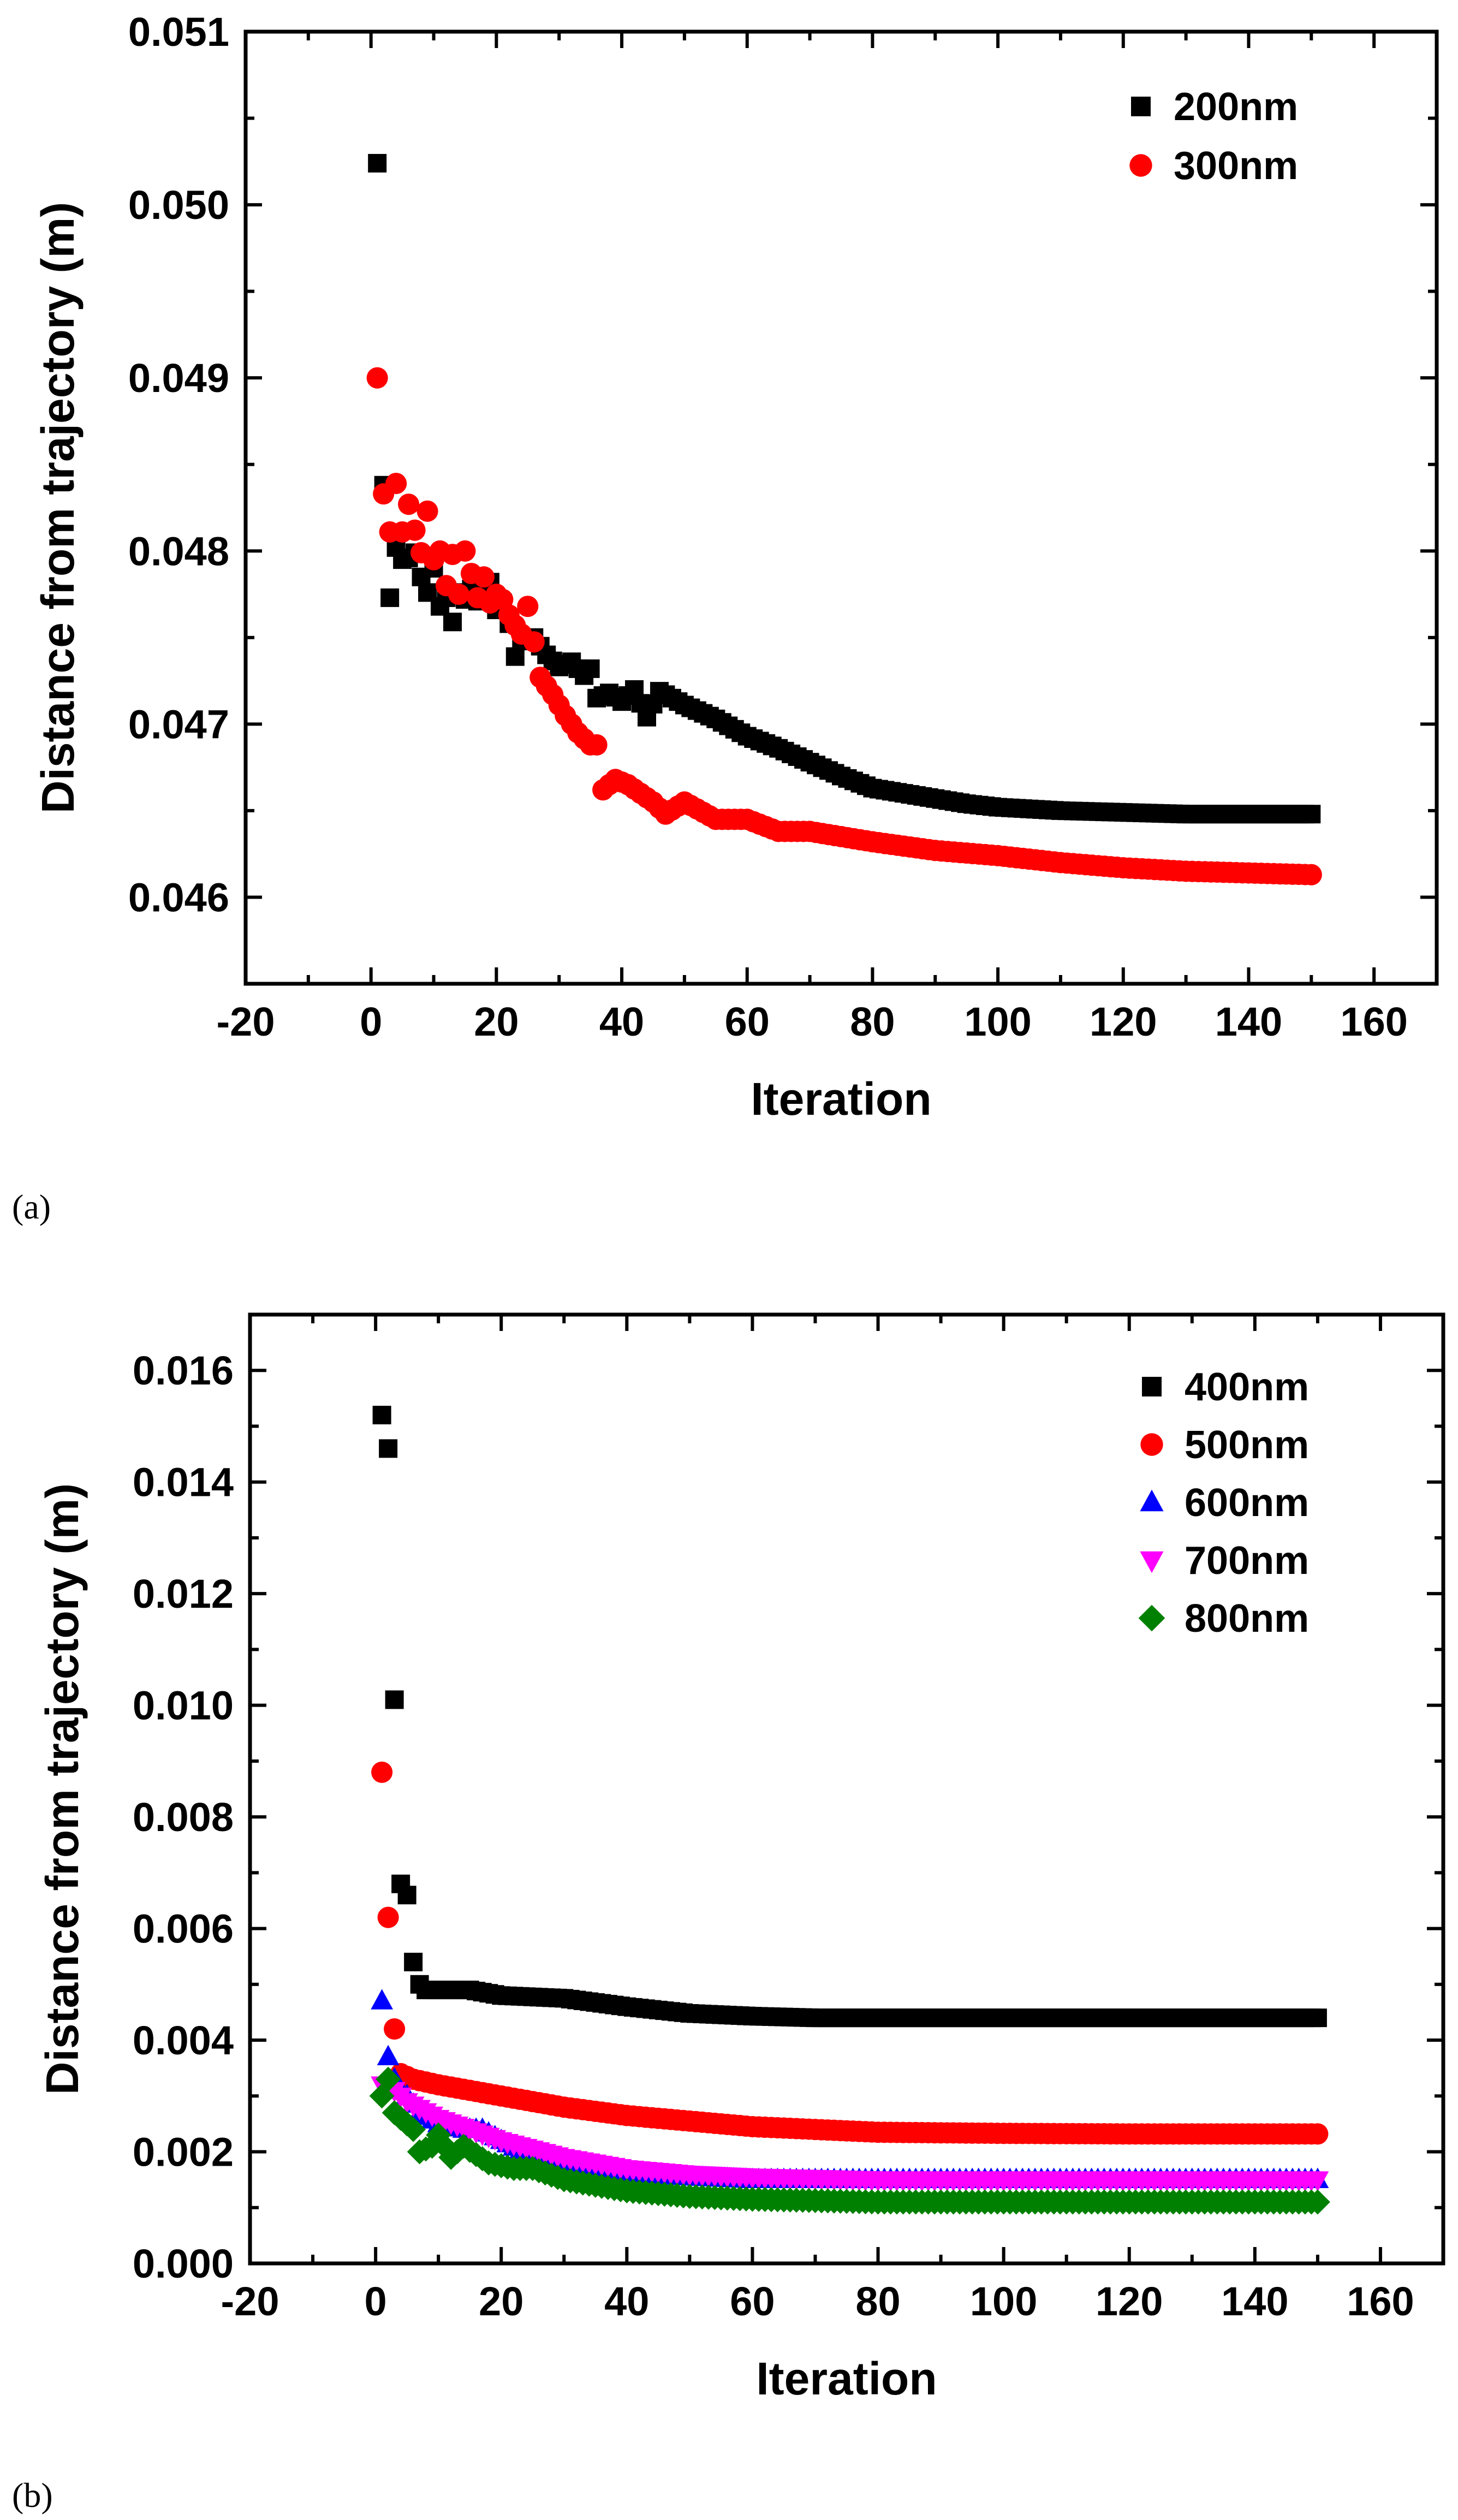  Describe the element at coordinates (183, 2152) in the screenshot. I see `y-tick-label: 0.002` at that location.